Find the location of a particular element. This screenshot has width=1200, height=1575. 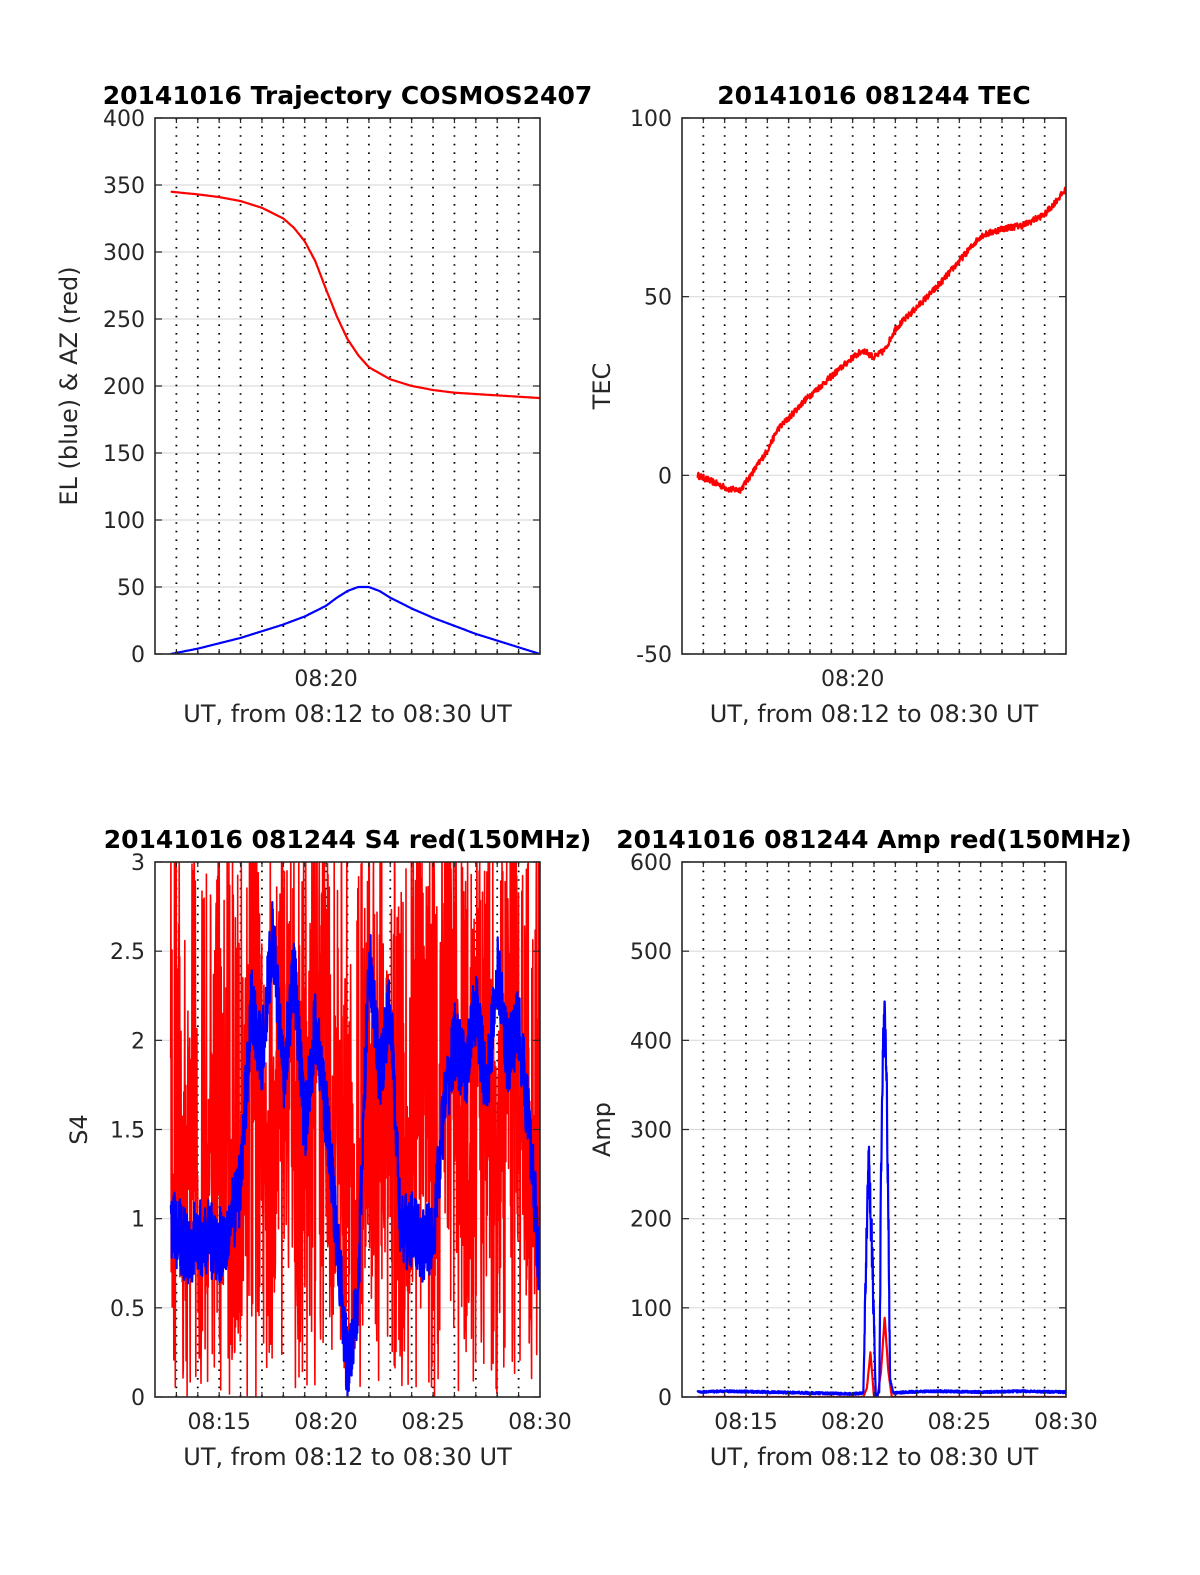

s4-y-tick-label: 0 is located at coordinates (138, 1398).